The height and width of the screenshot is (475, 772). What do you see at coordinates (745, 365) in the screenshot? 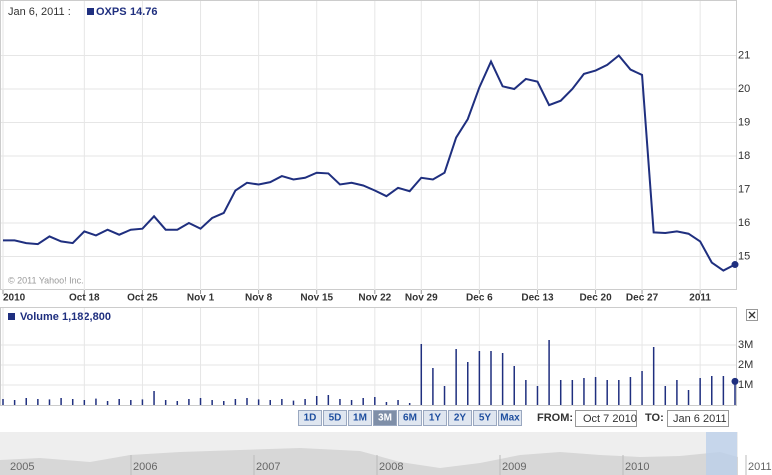
I see `y-tick-label: 2M` at bounding box center [745, 365].